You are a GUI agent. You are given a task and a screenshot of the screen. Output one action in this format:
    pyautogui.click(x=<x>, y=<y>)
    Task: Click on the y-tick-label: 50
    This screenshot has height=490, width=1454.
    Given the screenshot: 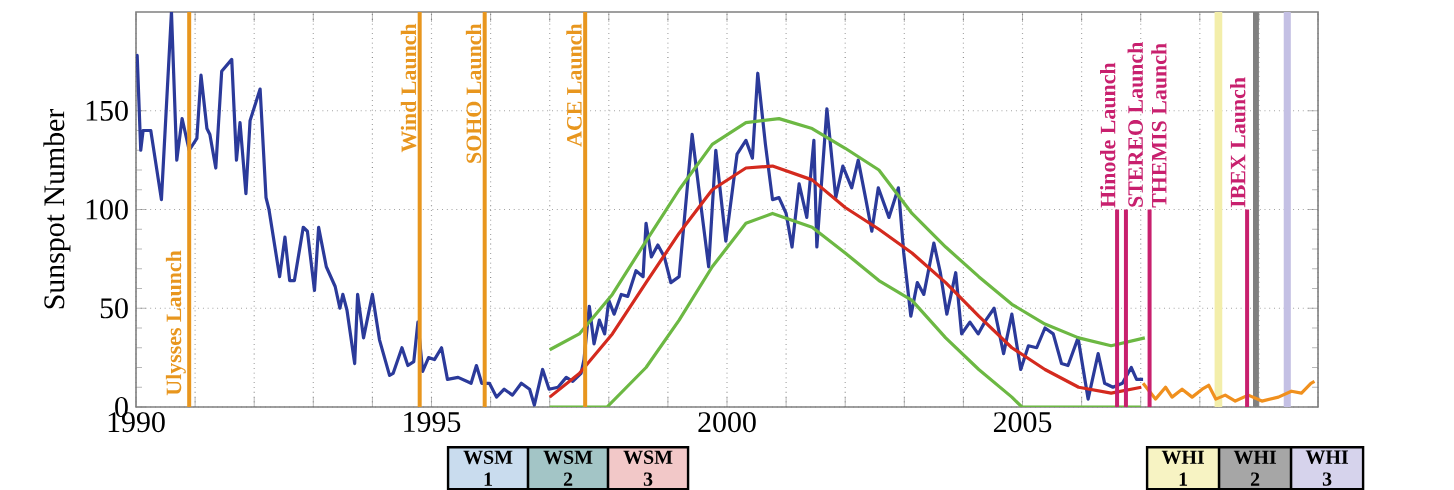 What is the action you would take?
    pyautogui.click(x=114, y=308)
    